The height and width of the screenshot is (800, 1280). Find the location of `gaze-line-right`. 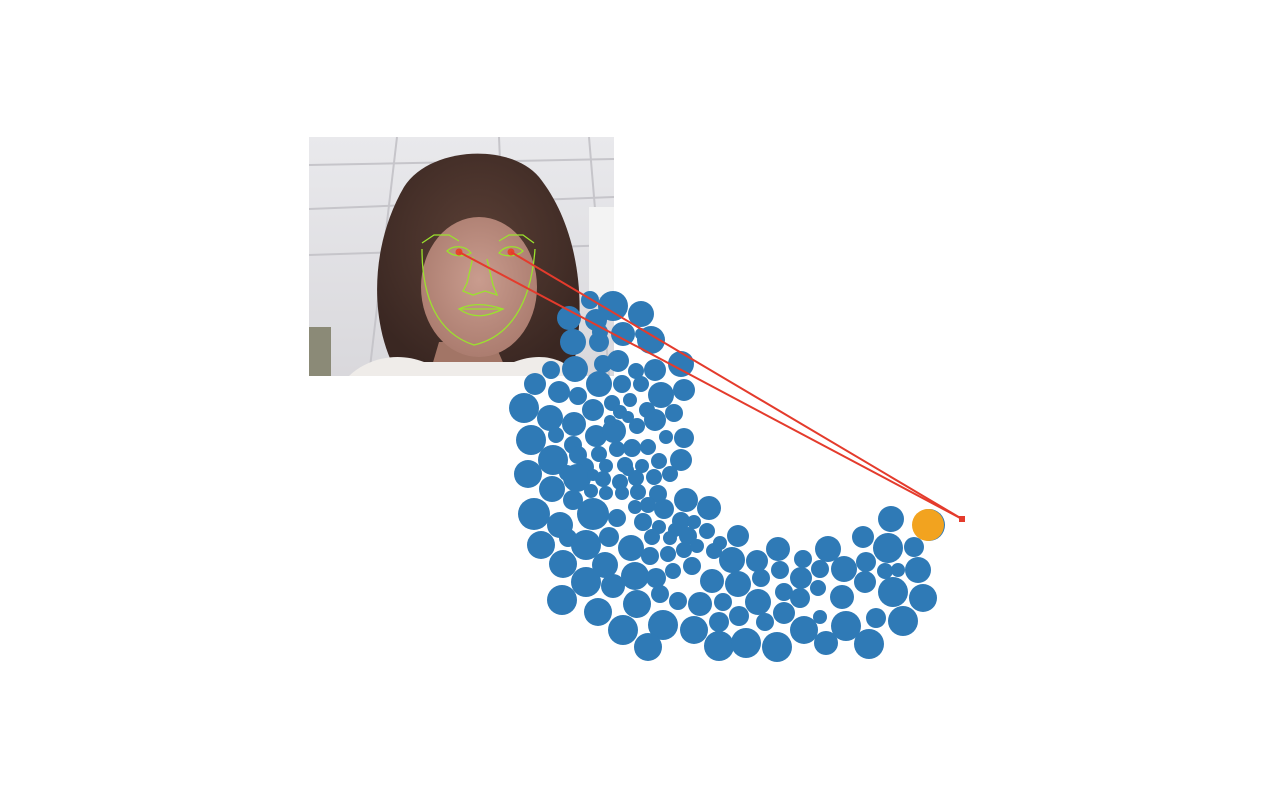

gaze-line-right is located at coordinates (736, 385).